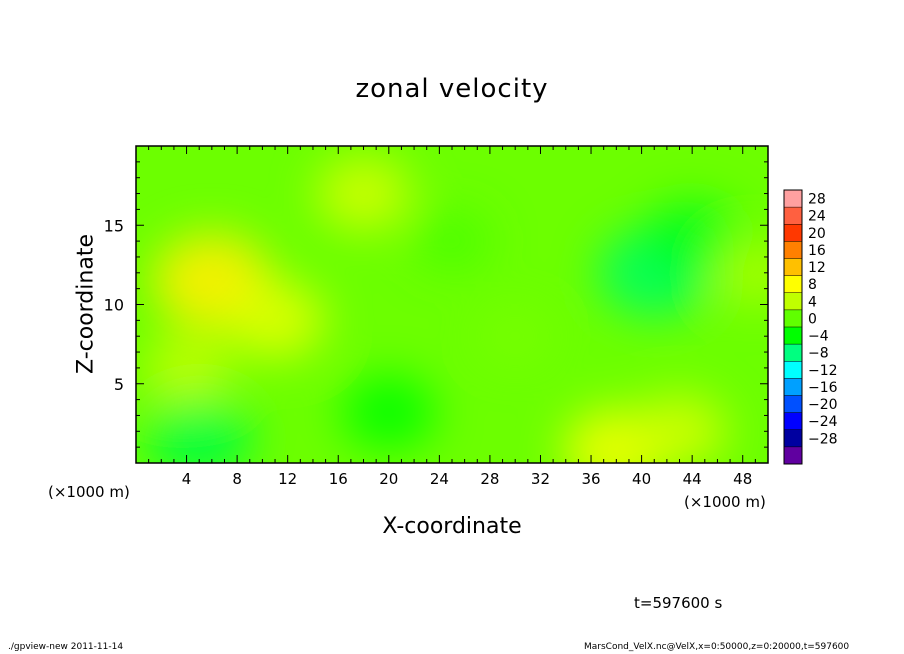 Image resolution: width=904 pixels, height=654 pixels. What do you see at coordinates (237, 479) in the screenshot?
I see `x-tick-label: 8` at bounding box center [237, 479].